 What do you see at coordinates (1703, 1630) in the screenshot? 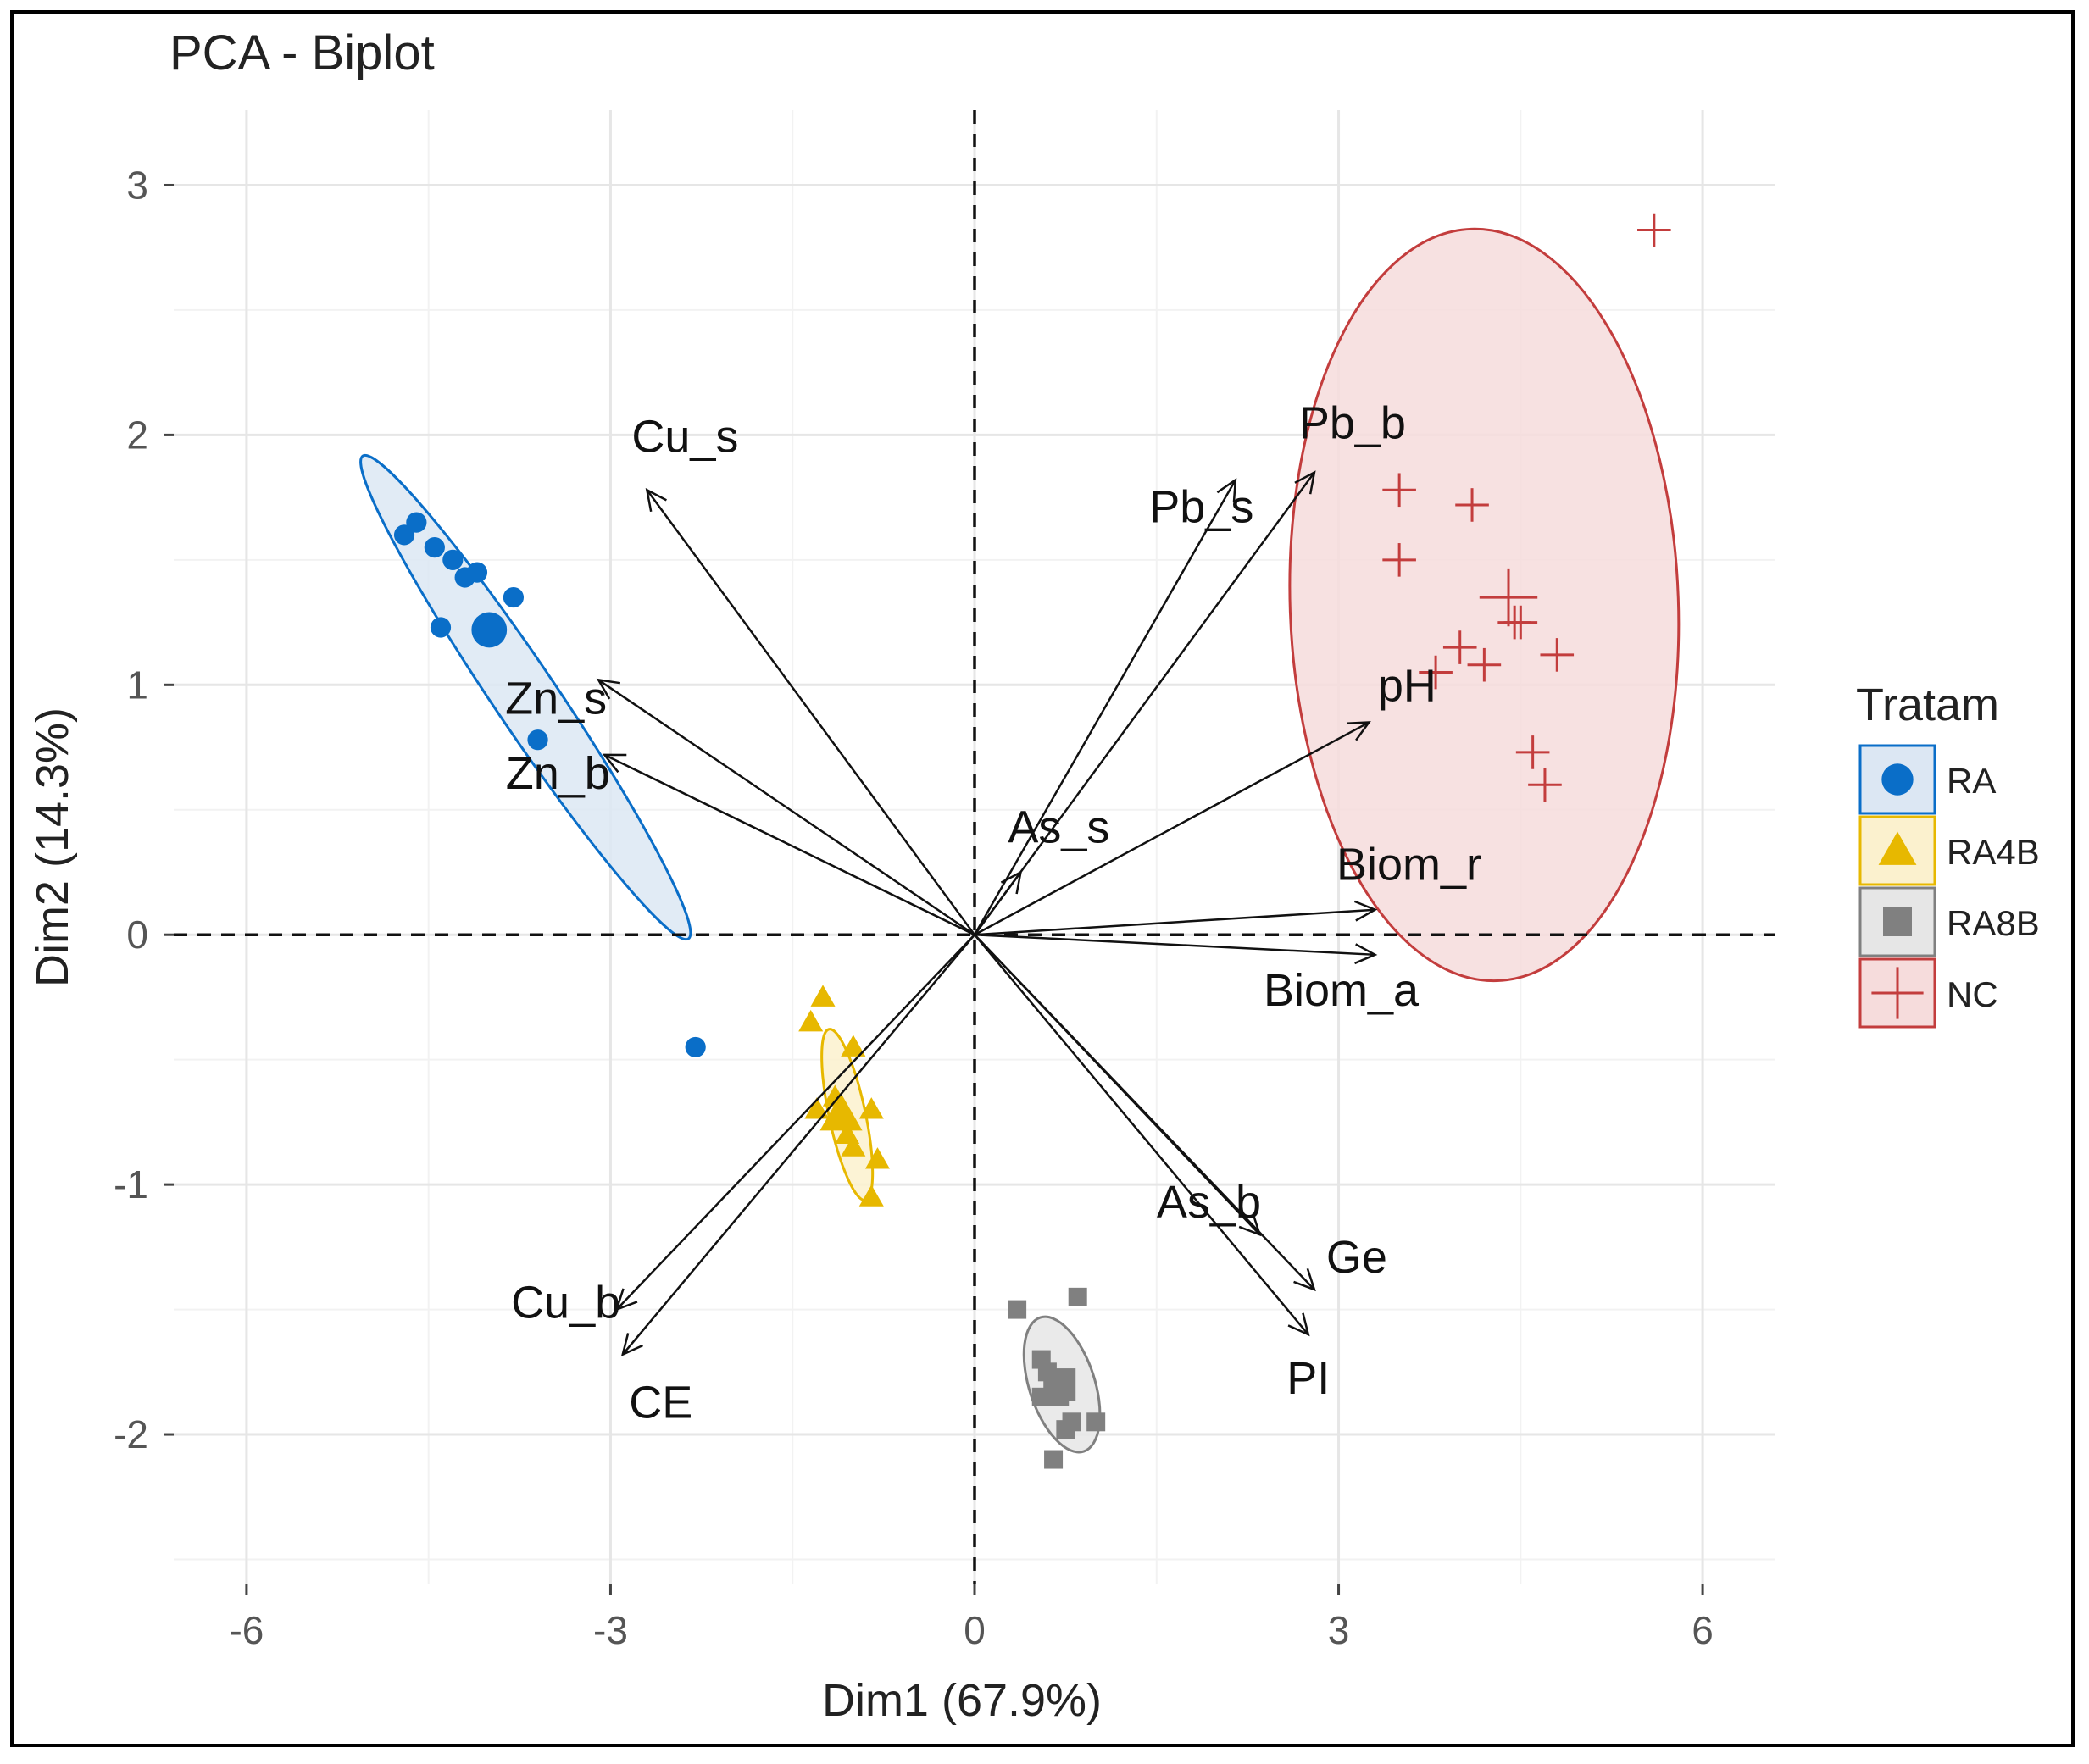
I see `x-tick-label: 6` at bounding box center [1703, 1630].